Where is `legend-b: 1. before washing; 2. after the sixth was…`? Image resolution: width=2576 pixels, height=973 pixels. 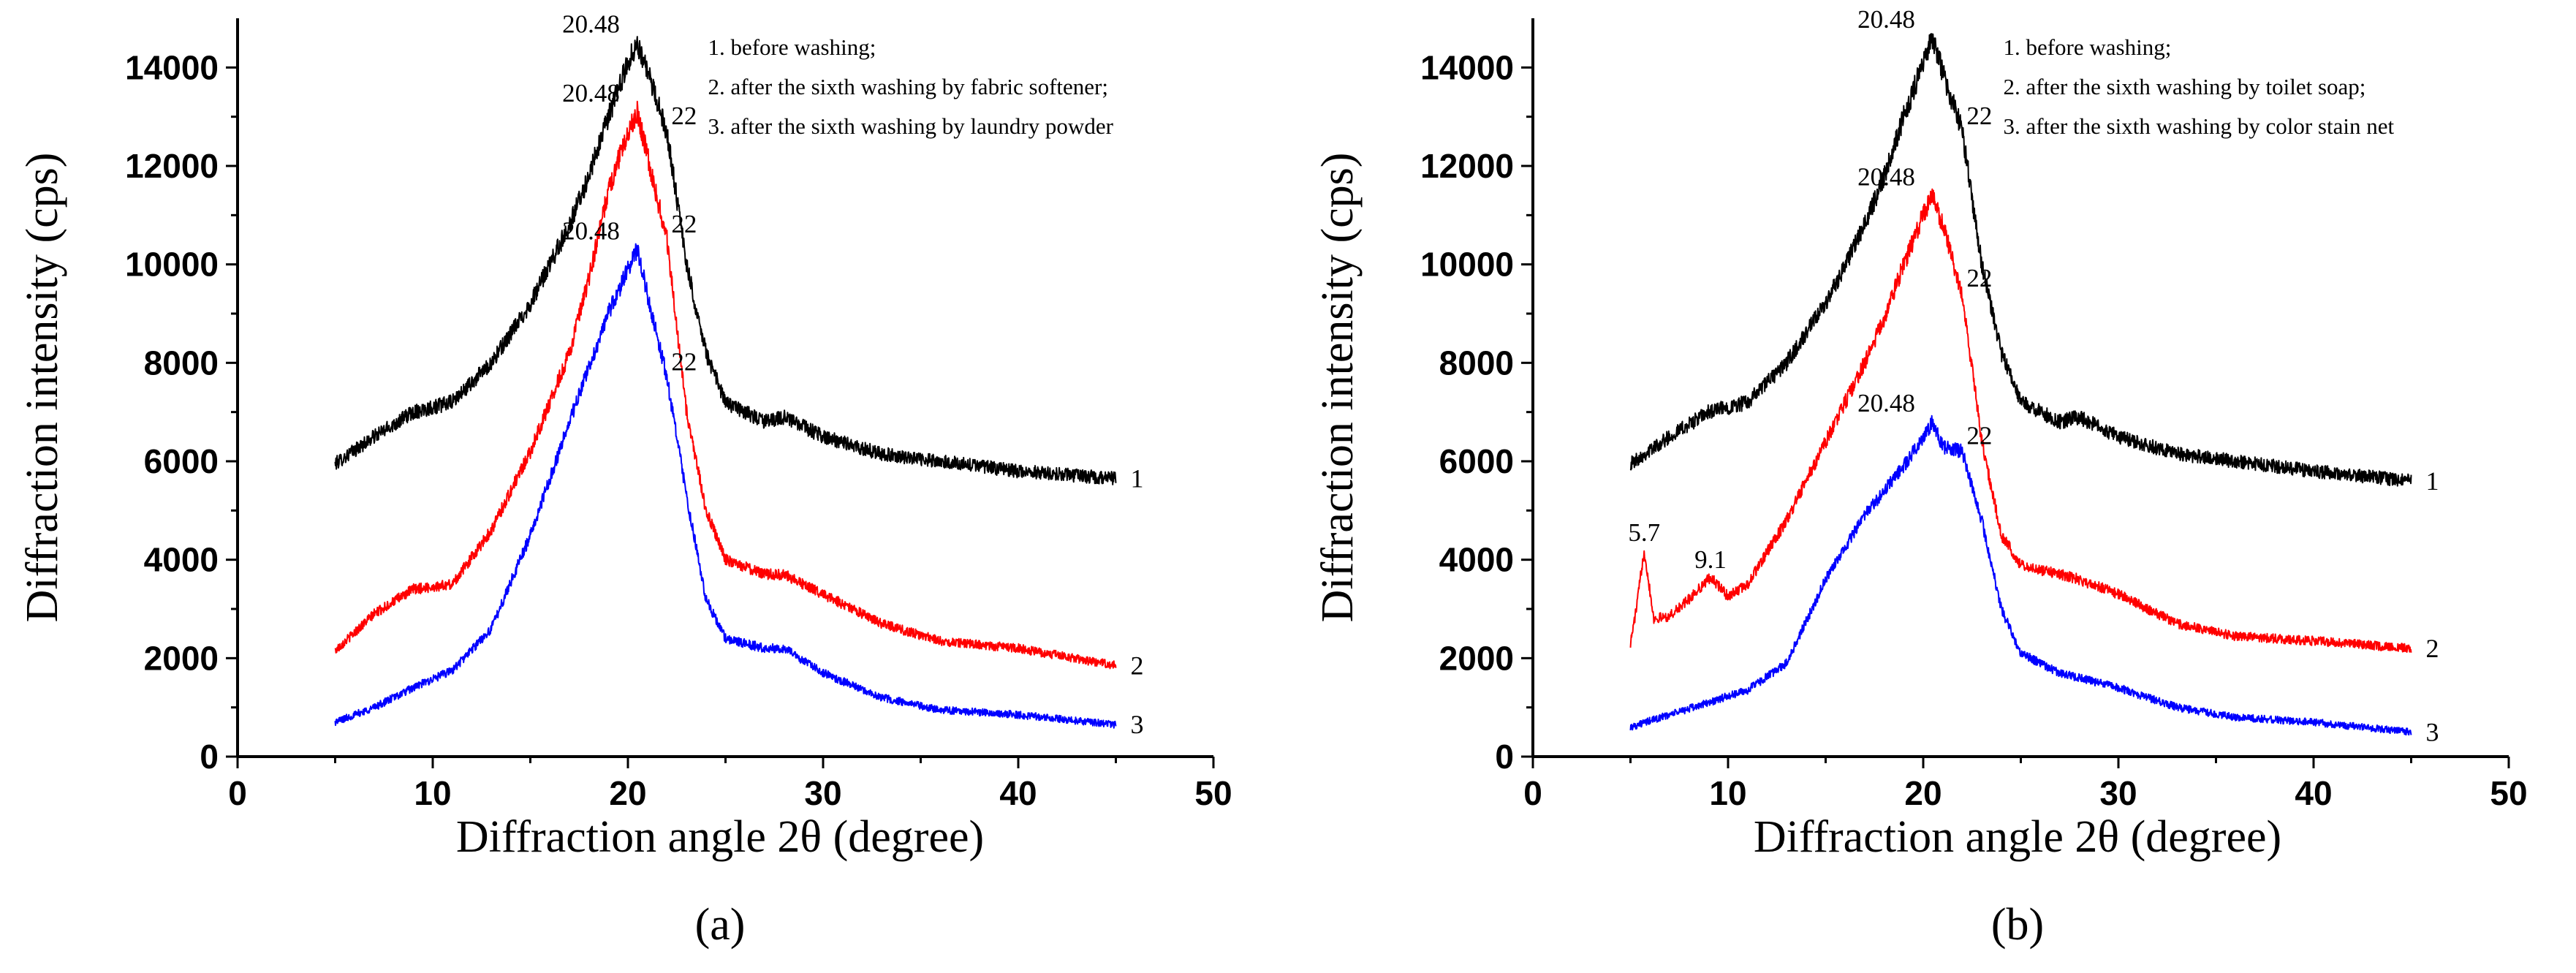 legend-b: 1. before washing; 2. after the sixth was… is located at coordinates (2198, 86).